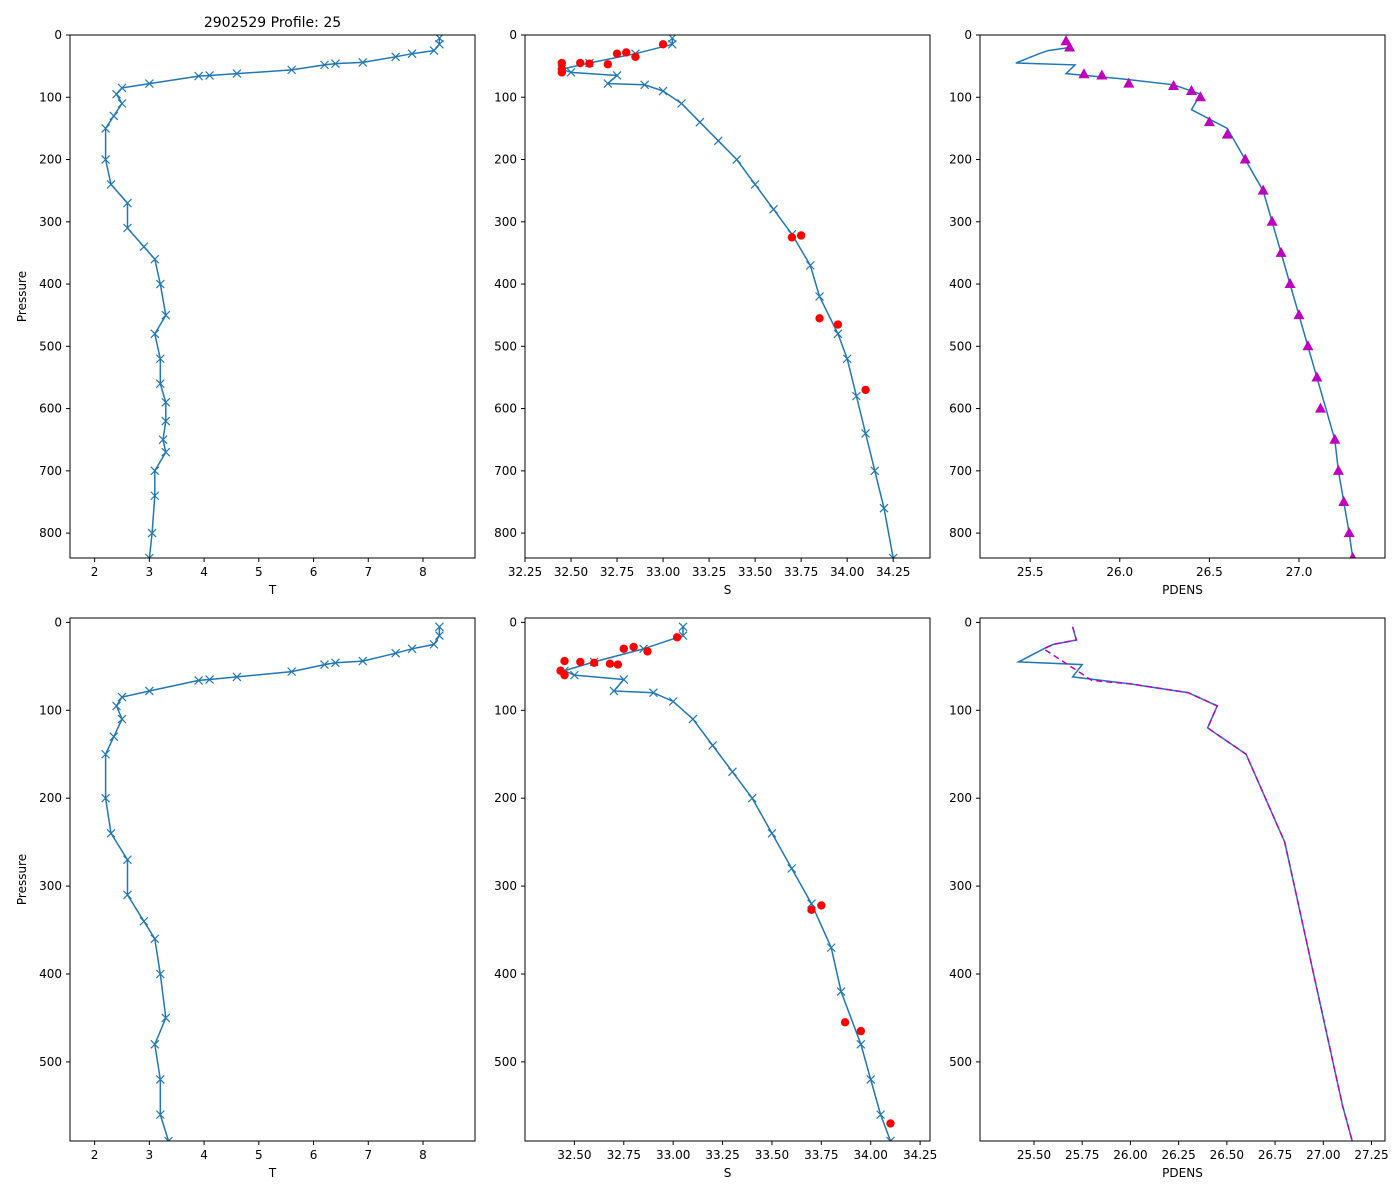 The width and height of the screenshot is (1400, 1200). What do you see at coordinates (1034, 1155) in the screenshot?
I see `x-tick-label: 25.50` at bounding box center [1034, 1155].